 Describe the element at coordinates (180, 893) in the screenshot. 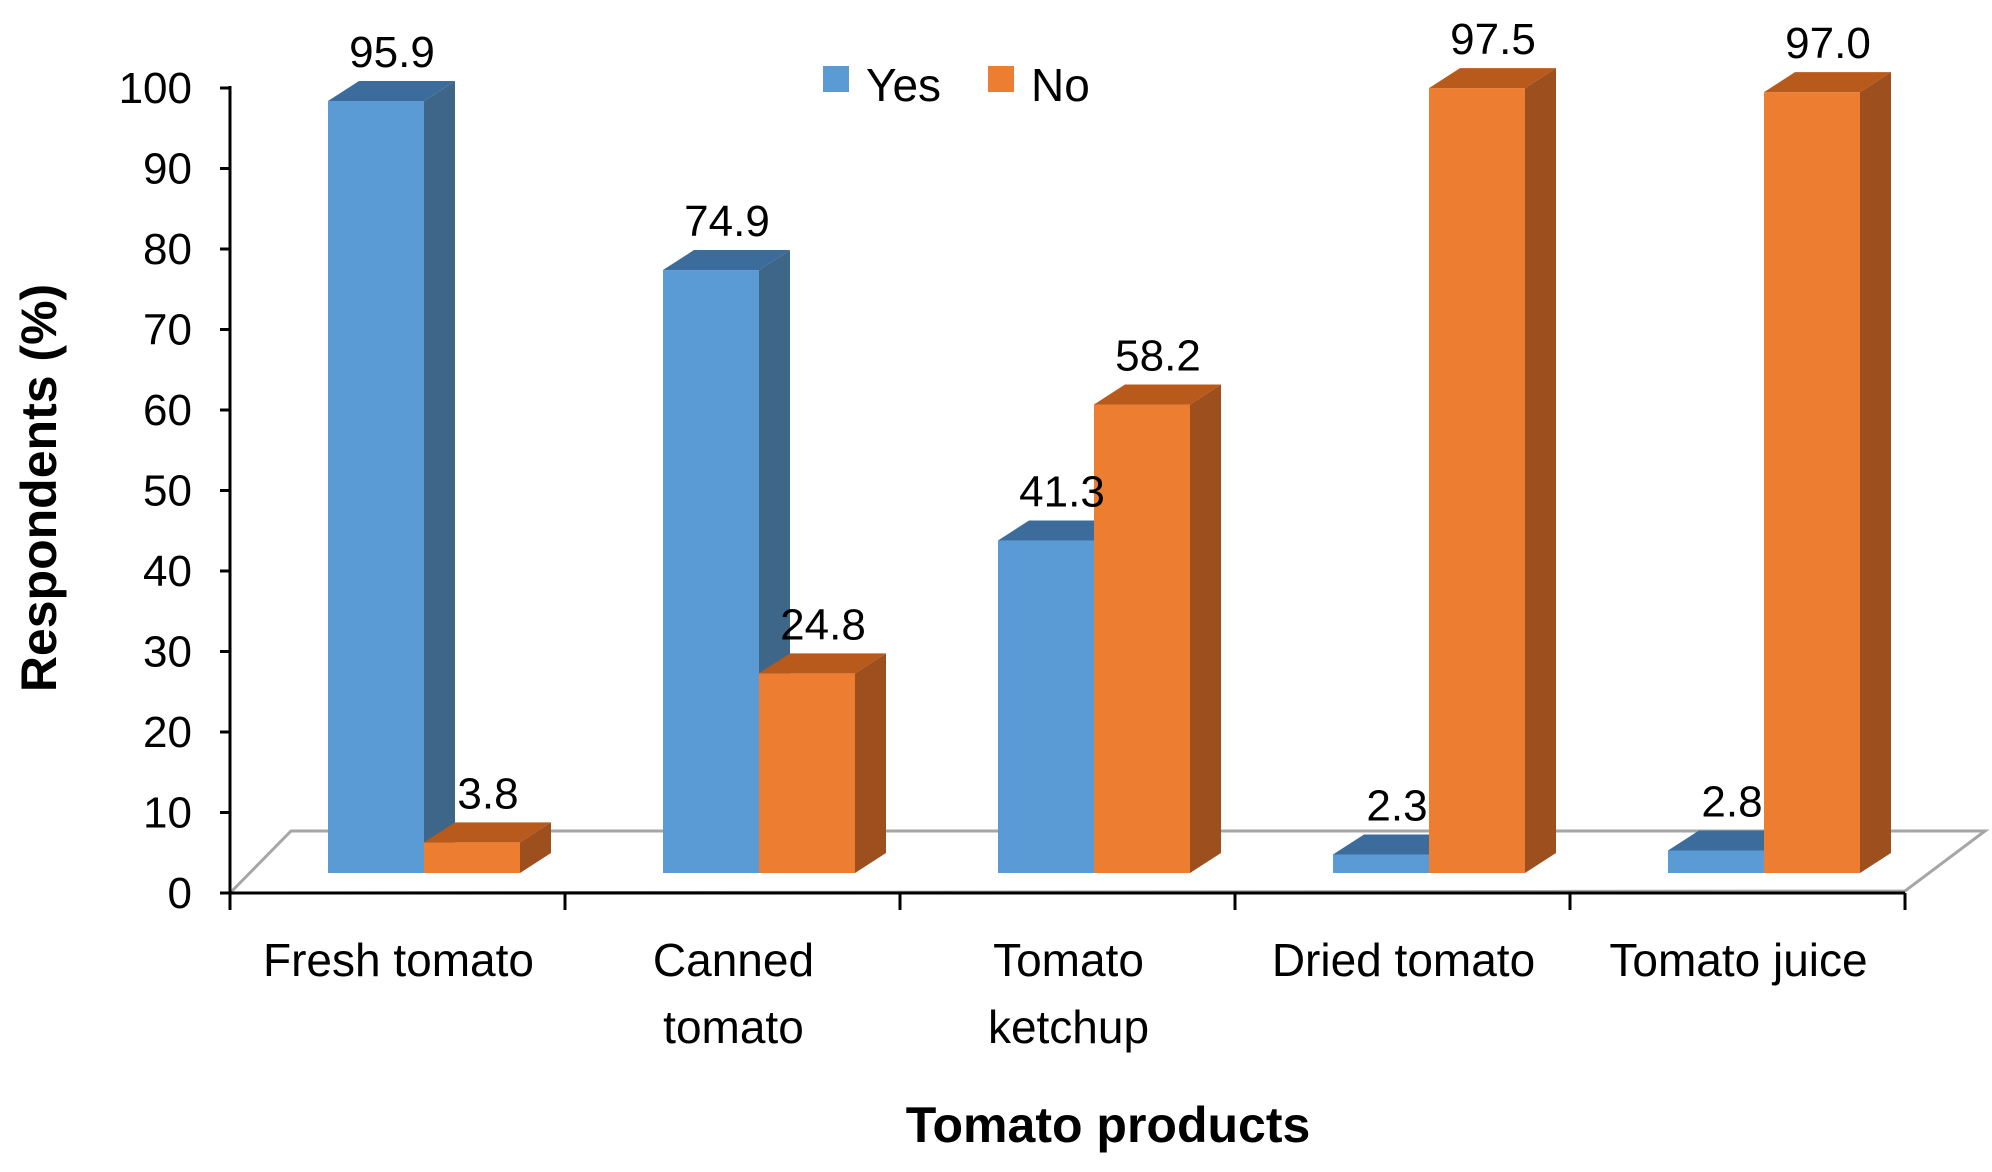

I see `y-tick-label: 0` at that location.